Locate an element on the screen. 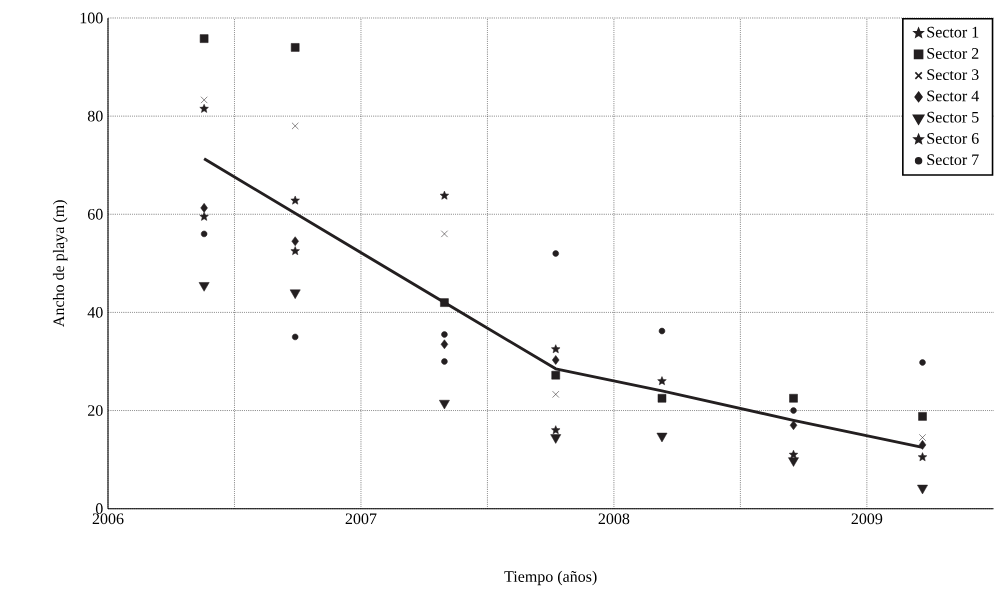 The width and height of the screenshot is (1002, 607). y-tick-label: 20 is located at coordinates (95, 410).